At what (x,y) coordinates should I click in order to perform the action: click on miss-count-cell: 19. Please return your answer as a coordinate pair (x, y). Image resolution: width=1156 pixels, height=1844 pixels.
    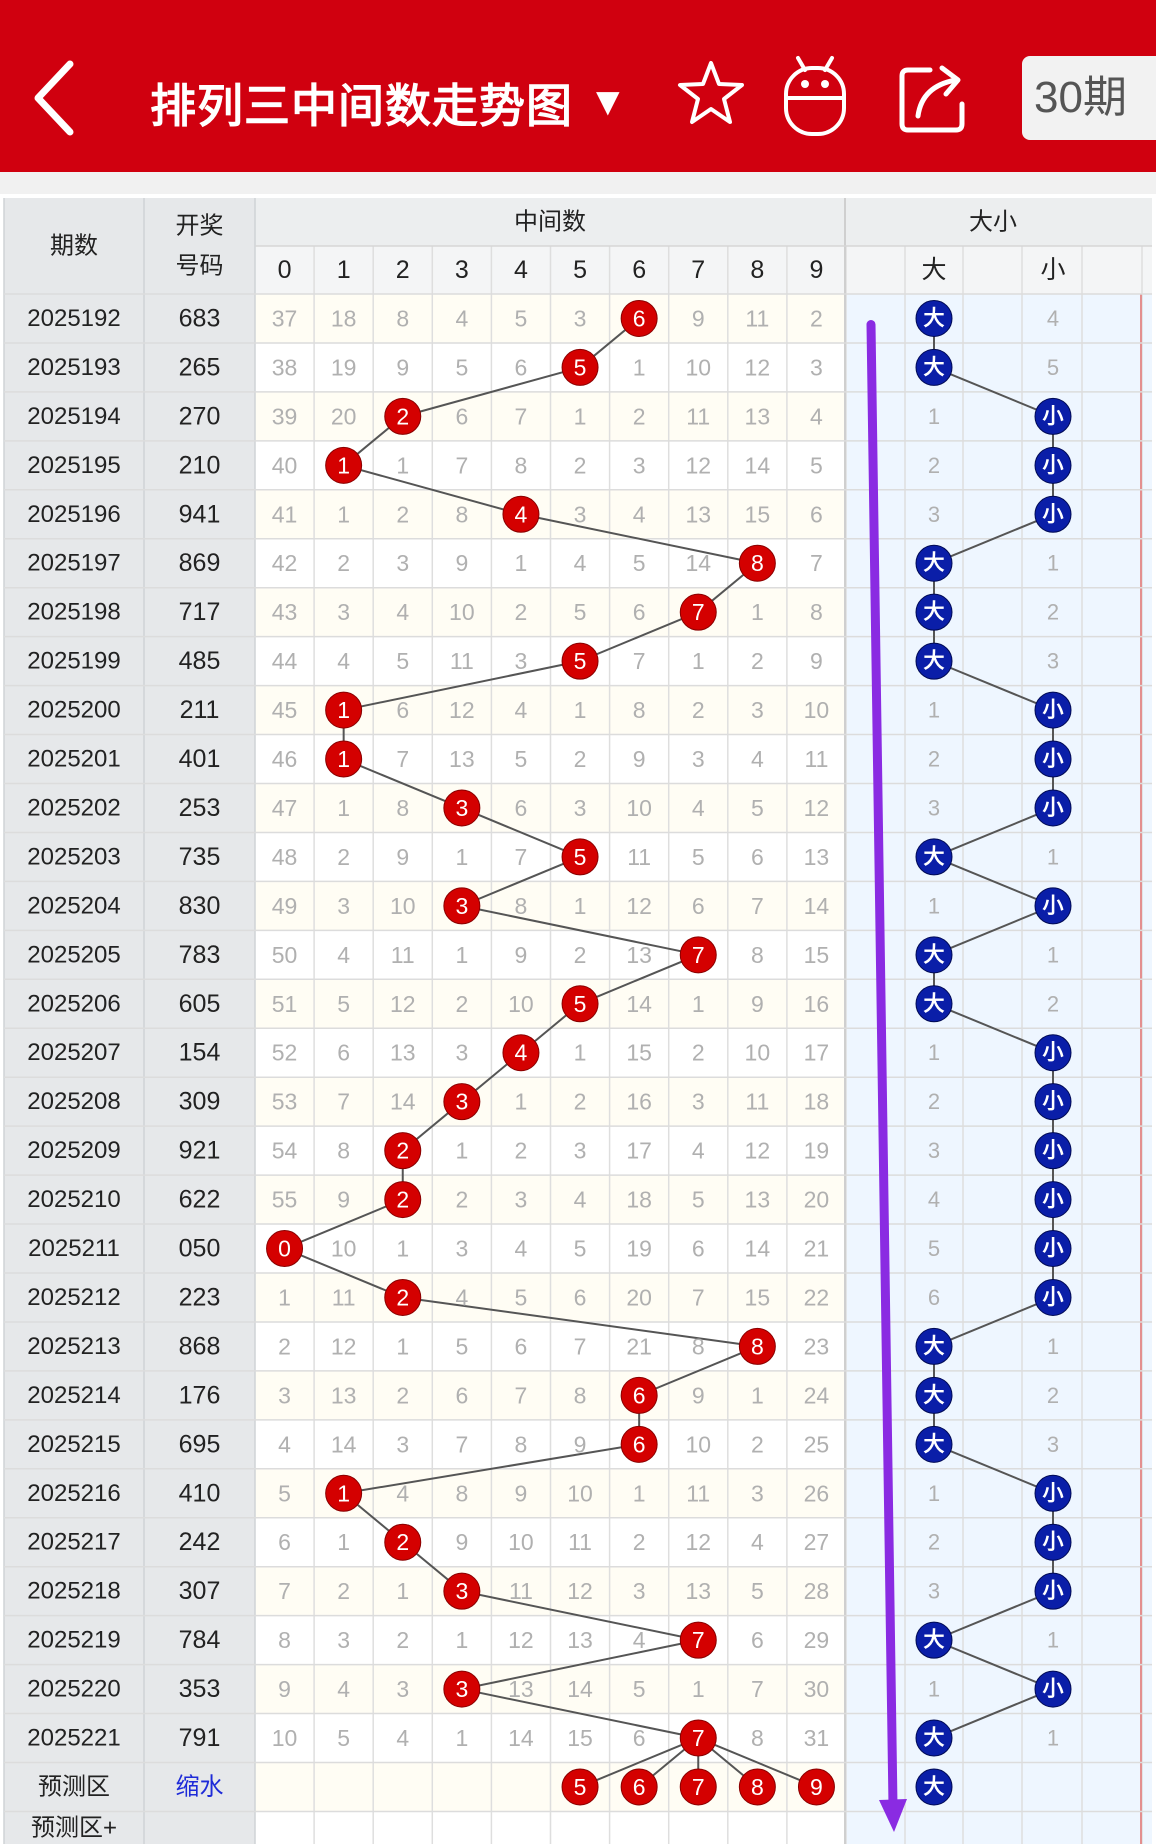
    Looking at the image, I should click on (344, 367).